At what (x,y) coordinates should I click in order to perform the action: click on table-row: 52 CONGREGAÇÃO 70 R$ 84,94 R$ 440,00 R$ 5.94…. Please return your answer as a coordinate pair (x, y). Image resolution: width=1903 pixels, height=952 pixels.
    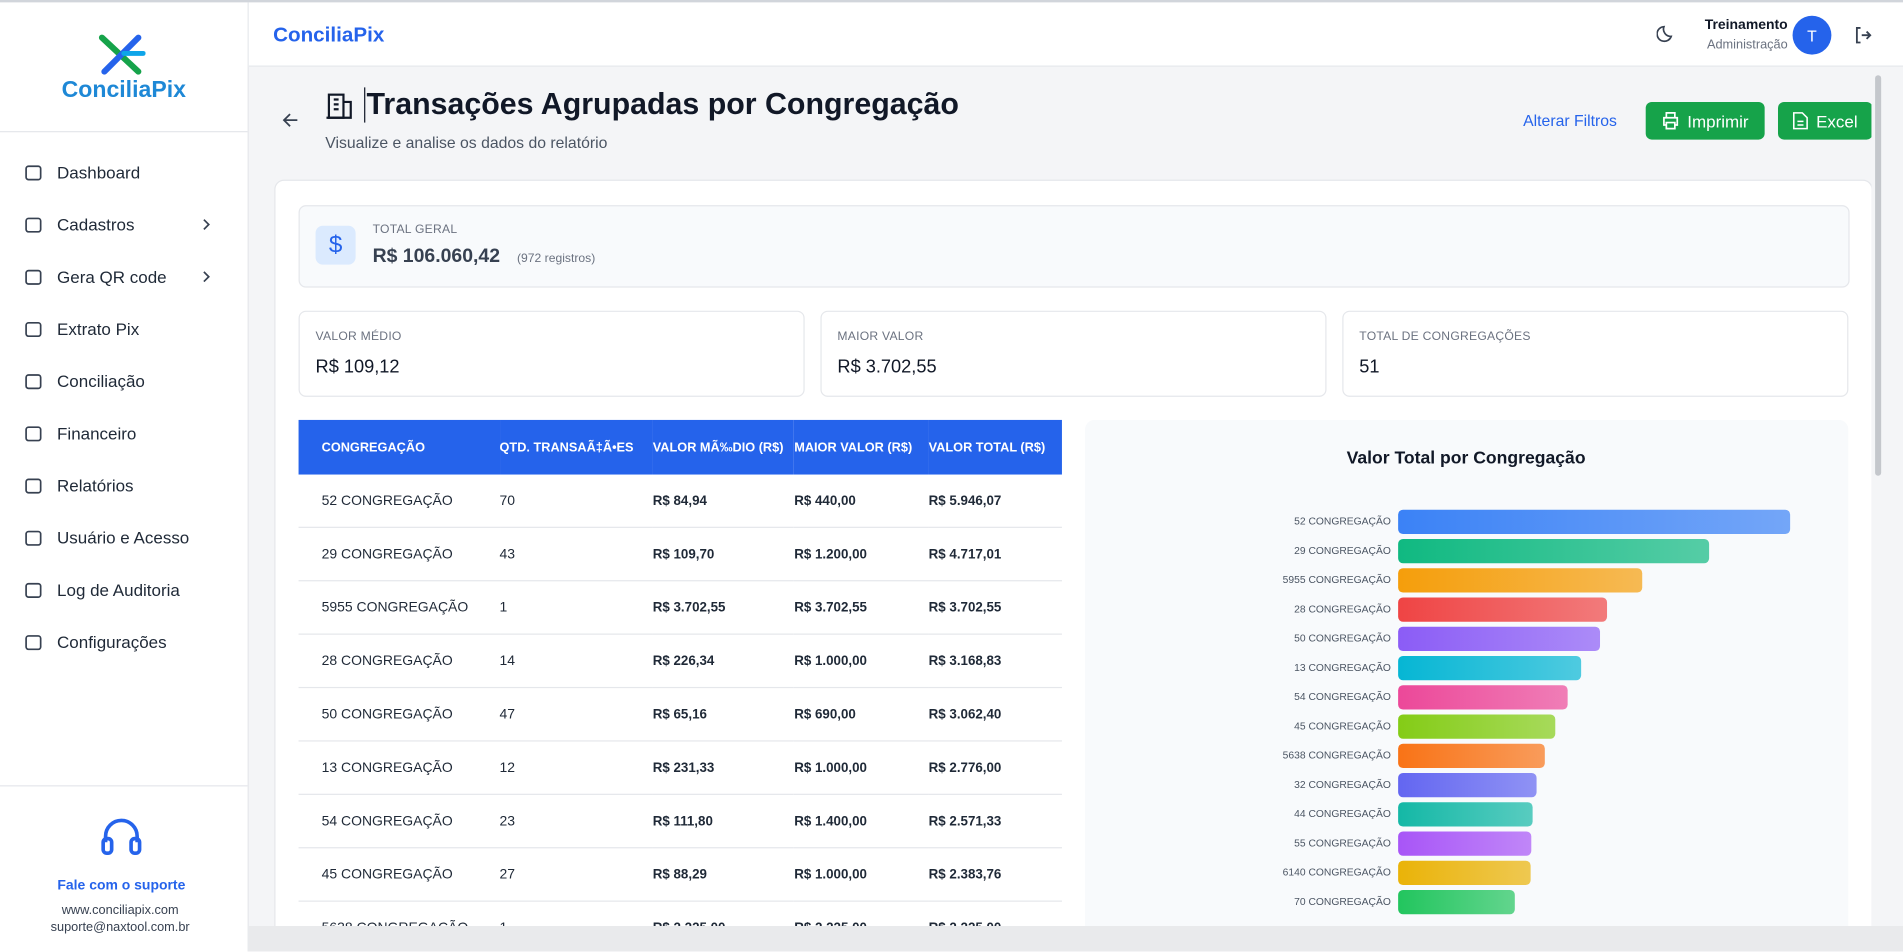
    Looking at the image, I should click on (680, 501).